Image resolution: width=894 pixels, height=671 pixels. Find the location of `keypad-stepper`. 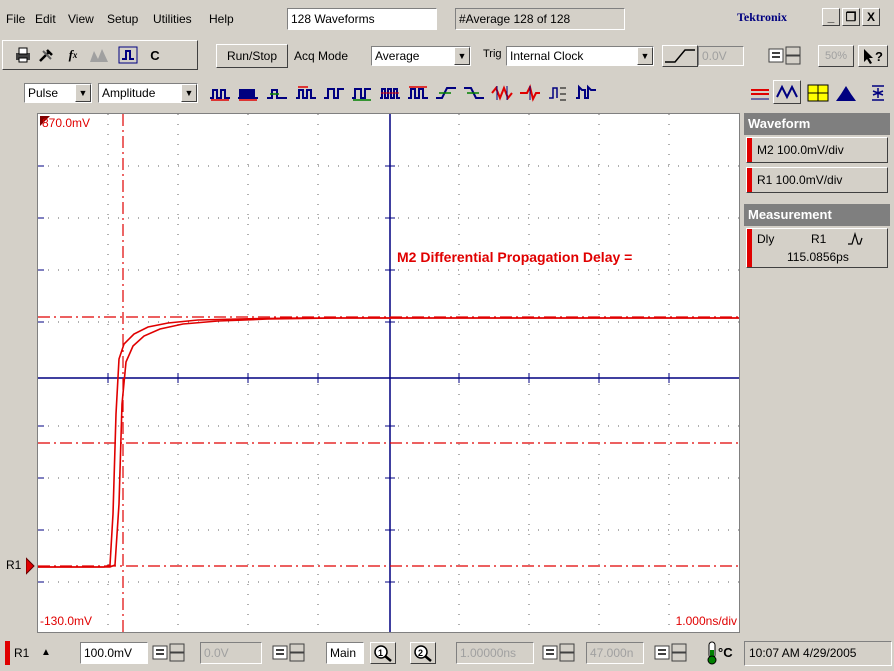

keypad-stepper is located at coordinates (786, 56).